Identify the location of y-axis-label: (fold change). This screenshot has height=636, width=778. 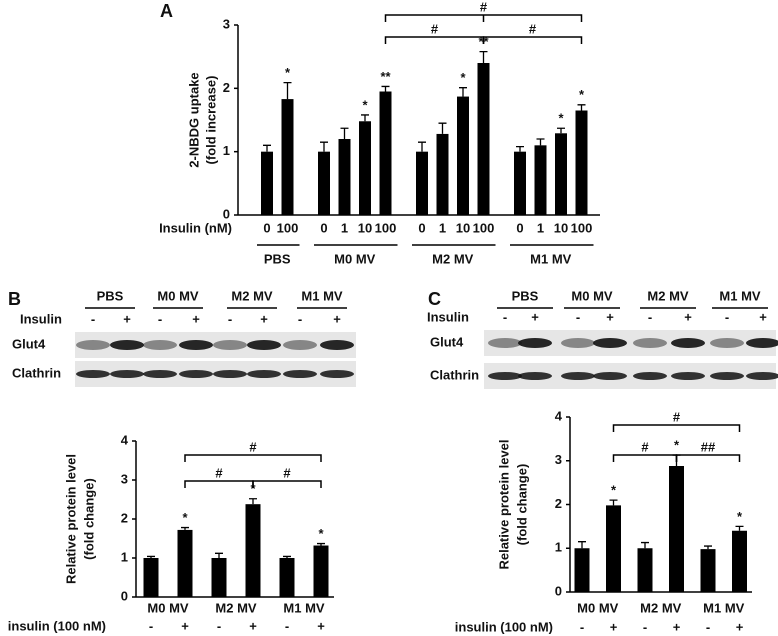
(88, 519).